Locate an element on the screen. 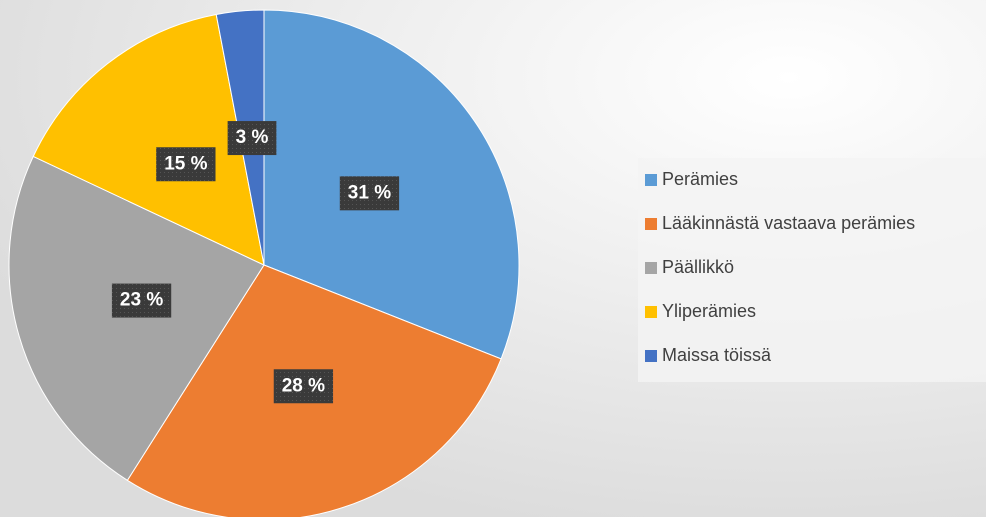  legend-label: Perämies is located at coordinates (700, 179).